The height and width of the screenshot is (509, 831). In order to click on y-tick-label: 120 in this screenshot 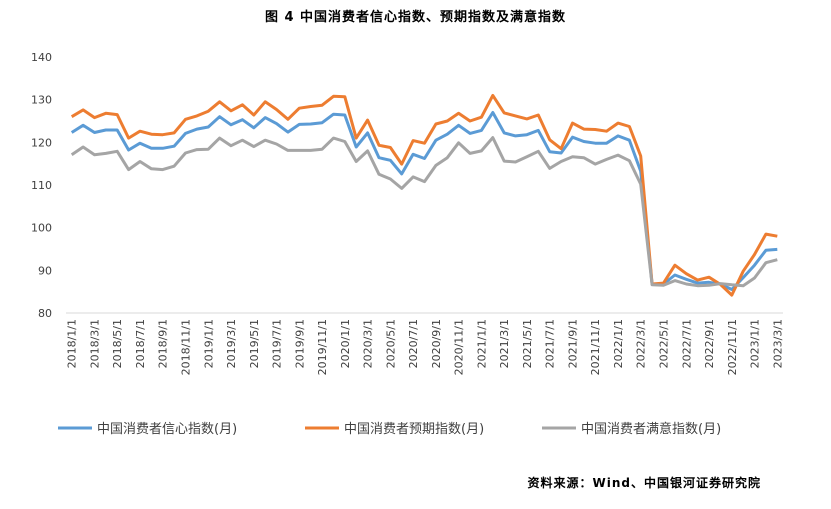, I will do `click(41, 142)`.